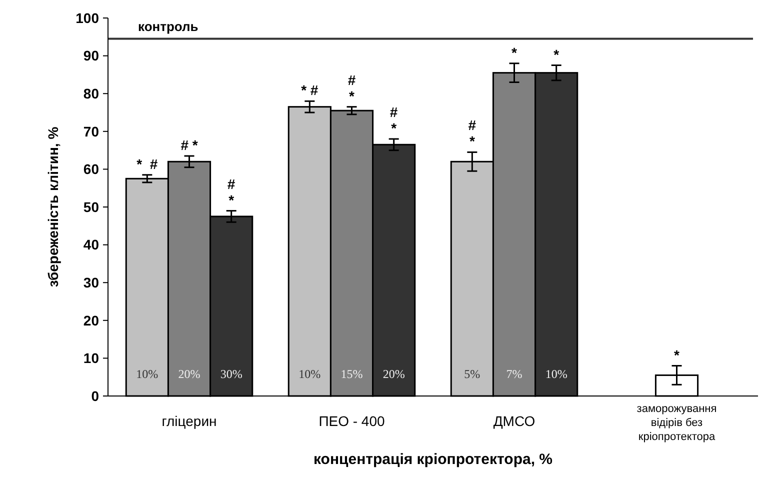 This screenshot has width=775, height=493. I want to click on ref-line-label: контроль, so click(168, 26).